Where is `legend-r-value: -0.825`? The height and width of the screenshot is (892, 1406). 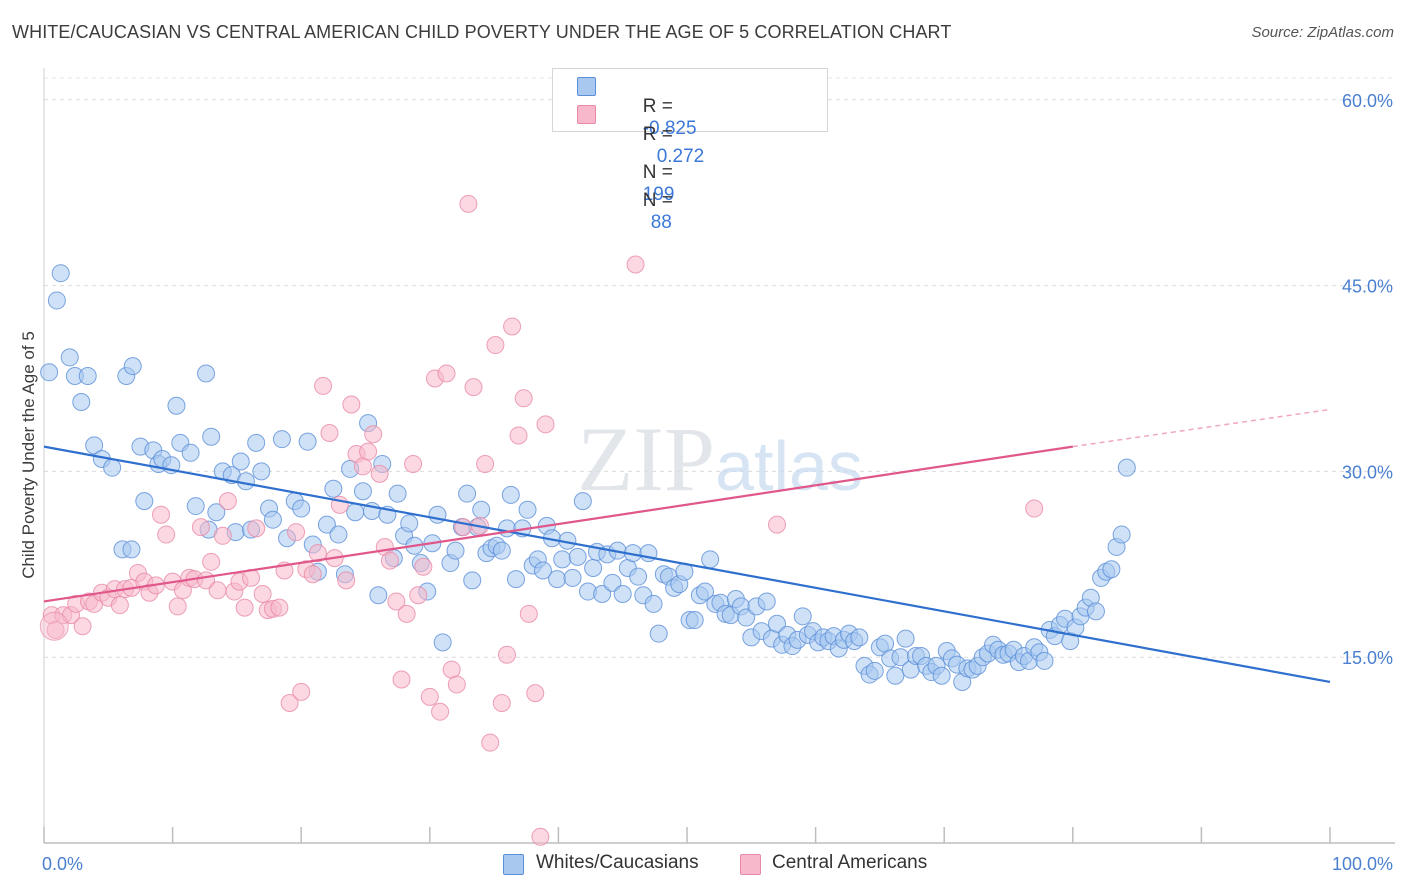
legend-r-value: -0.825 is located at coordinates (669, 128).